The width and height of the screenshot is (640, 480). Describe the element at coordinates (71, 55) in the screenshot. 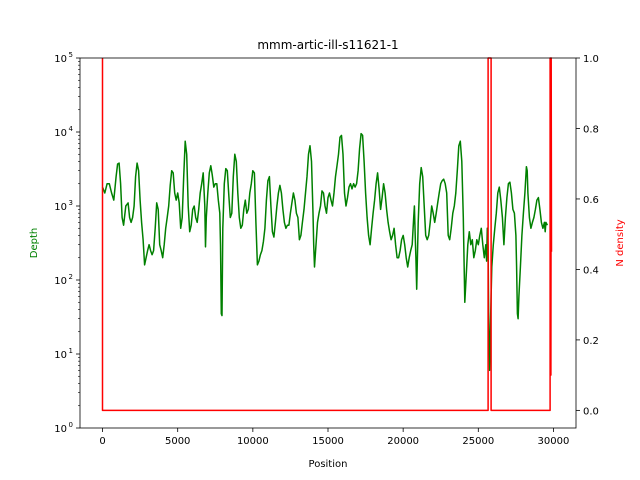

I see `y-left-tick-exponent: 5` at that location.